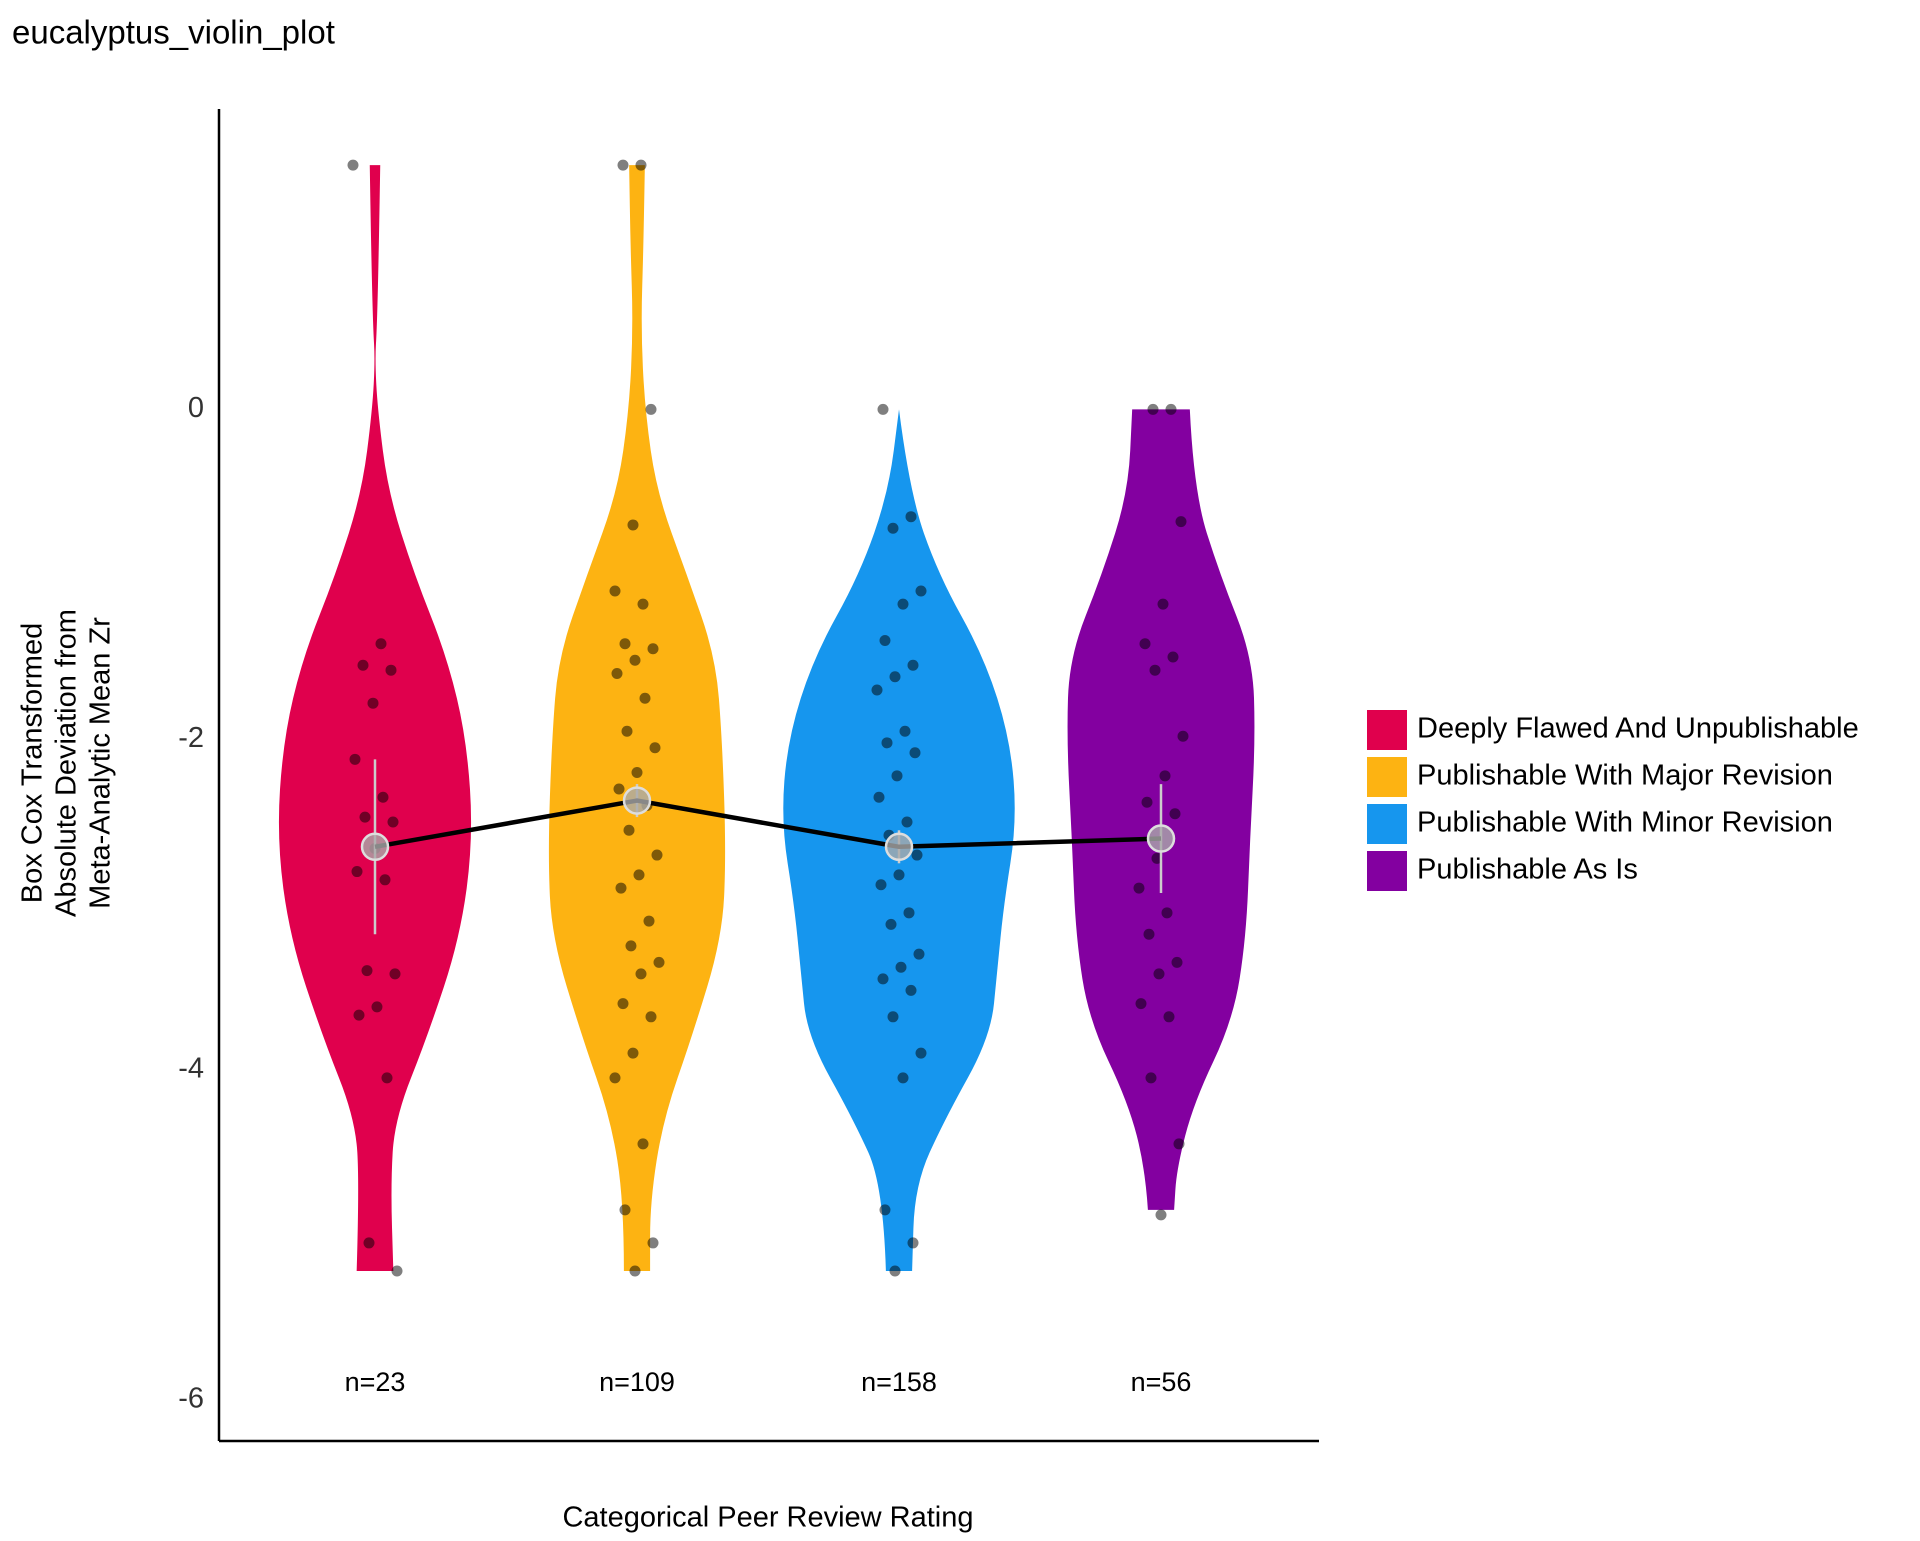 Image resolution: width=1920 pixels, height=1541 pixels. I want to click on y-axis-title-line: Box Cox Transformed, so click(33, 763).